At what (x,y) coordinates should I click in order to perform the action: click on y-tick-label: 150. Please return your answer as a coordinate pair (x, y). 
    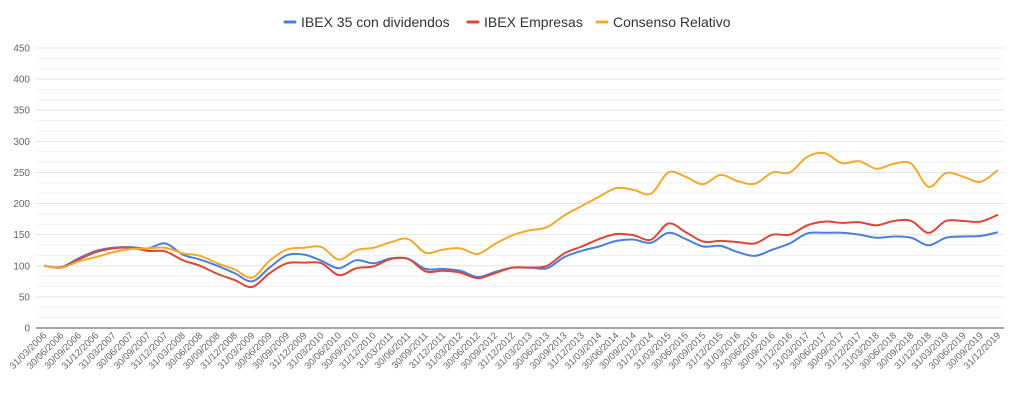
    Looking at the image, I should click on (21, 235).